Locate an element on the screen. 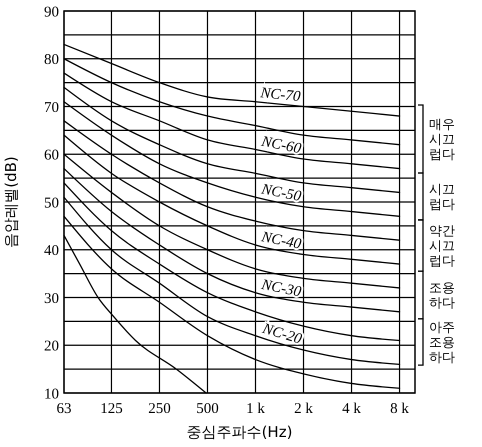 The height and width of the screenshot is (447, 482). y-axis-title: 음압레벨(dB) is located at coordinates (11, 202).